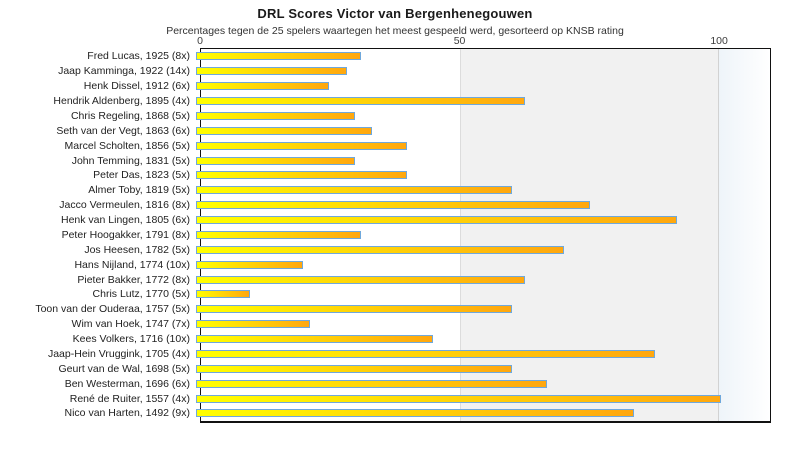 Image resolution: width=790 pixels, height=450 pixels. What do you see at coordinates (127, 413) in the screenshot?
I see `player-label: Nico van Harten, 1492 (9x)` at bounding box center [127, 413].